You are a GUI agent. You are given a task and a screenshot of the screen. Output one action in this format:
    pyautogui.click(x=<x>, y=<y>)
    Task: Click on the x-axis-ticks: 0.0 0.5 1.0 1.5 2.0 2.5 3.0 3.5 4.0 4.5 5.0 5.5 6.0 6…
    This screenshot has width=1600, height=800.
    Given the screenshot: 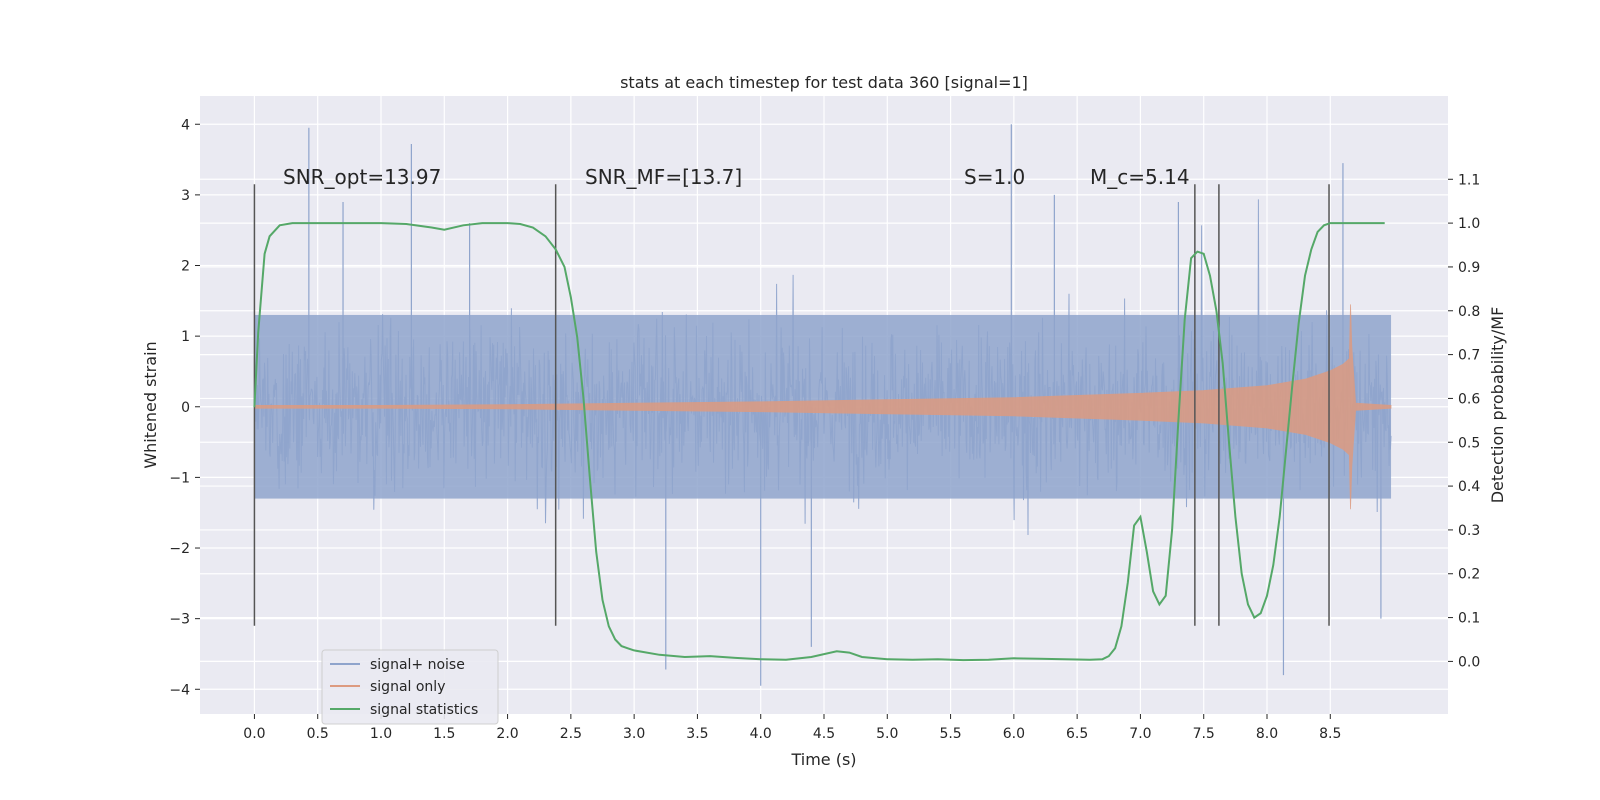 What is the action you would take?
    pyautogui.click(x=792, y=728)
    